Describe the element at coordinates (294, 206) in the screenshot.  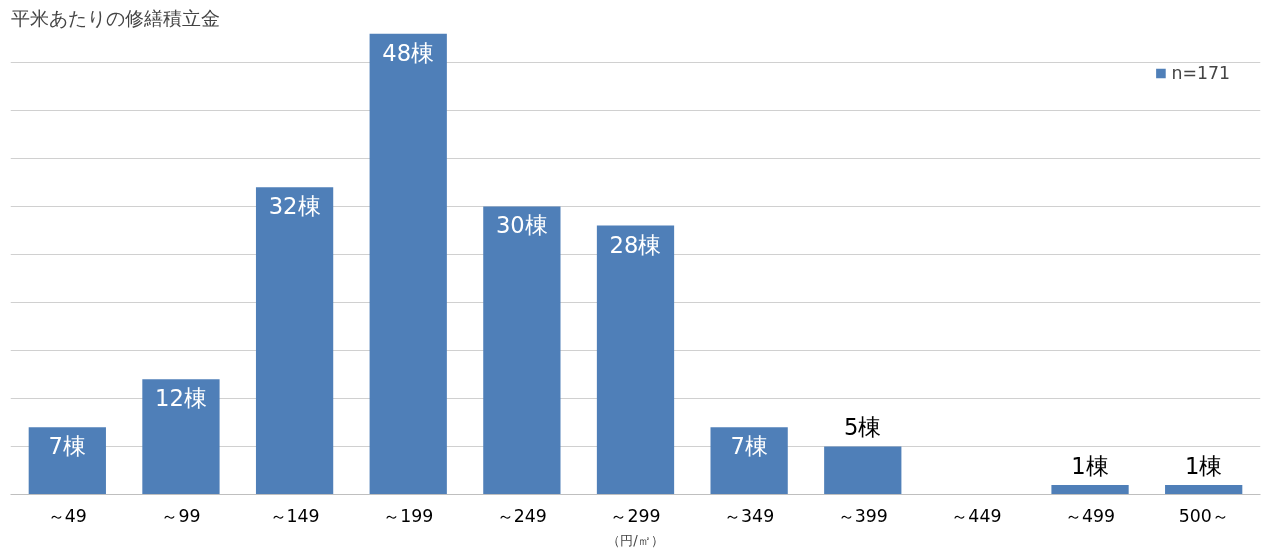
I see `data-label: 32棟` at that location.